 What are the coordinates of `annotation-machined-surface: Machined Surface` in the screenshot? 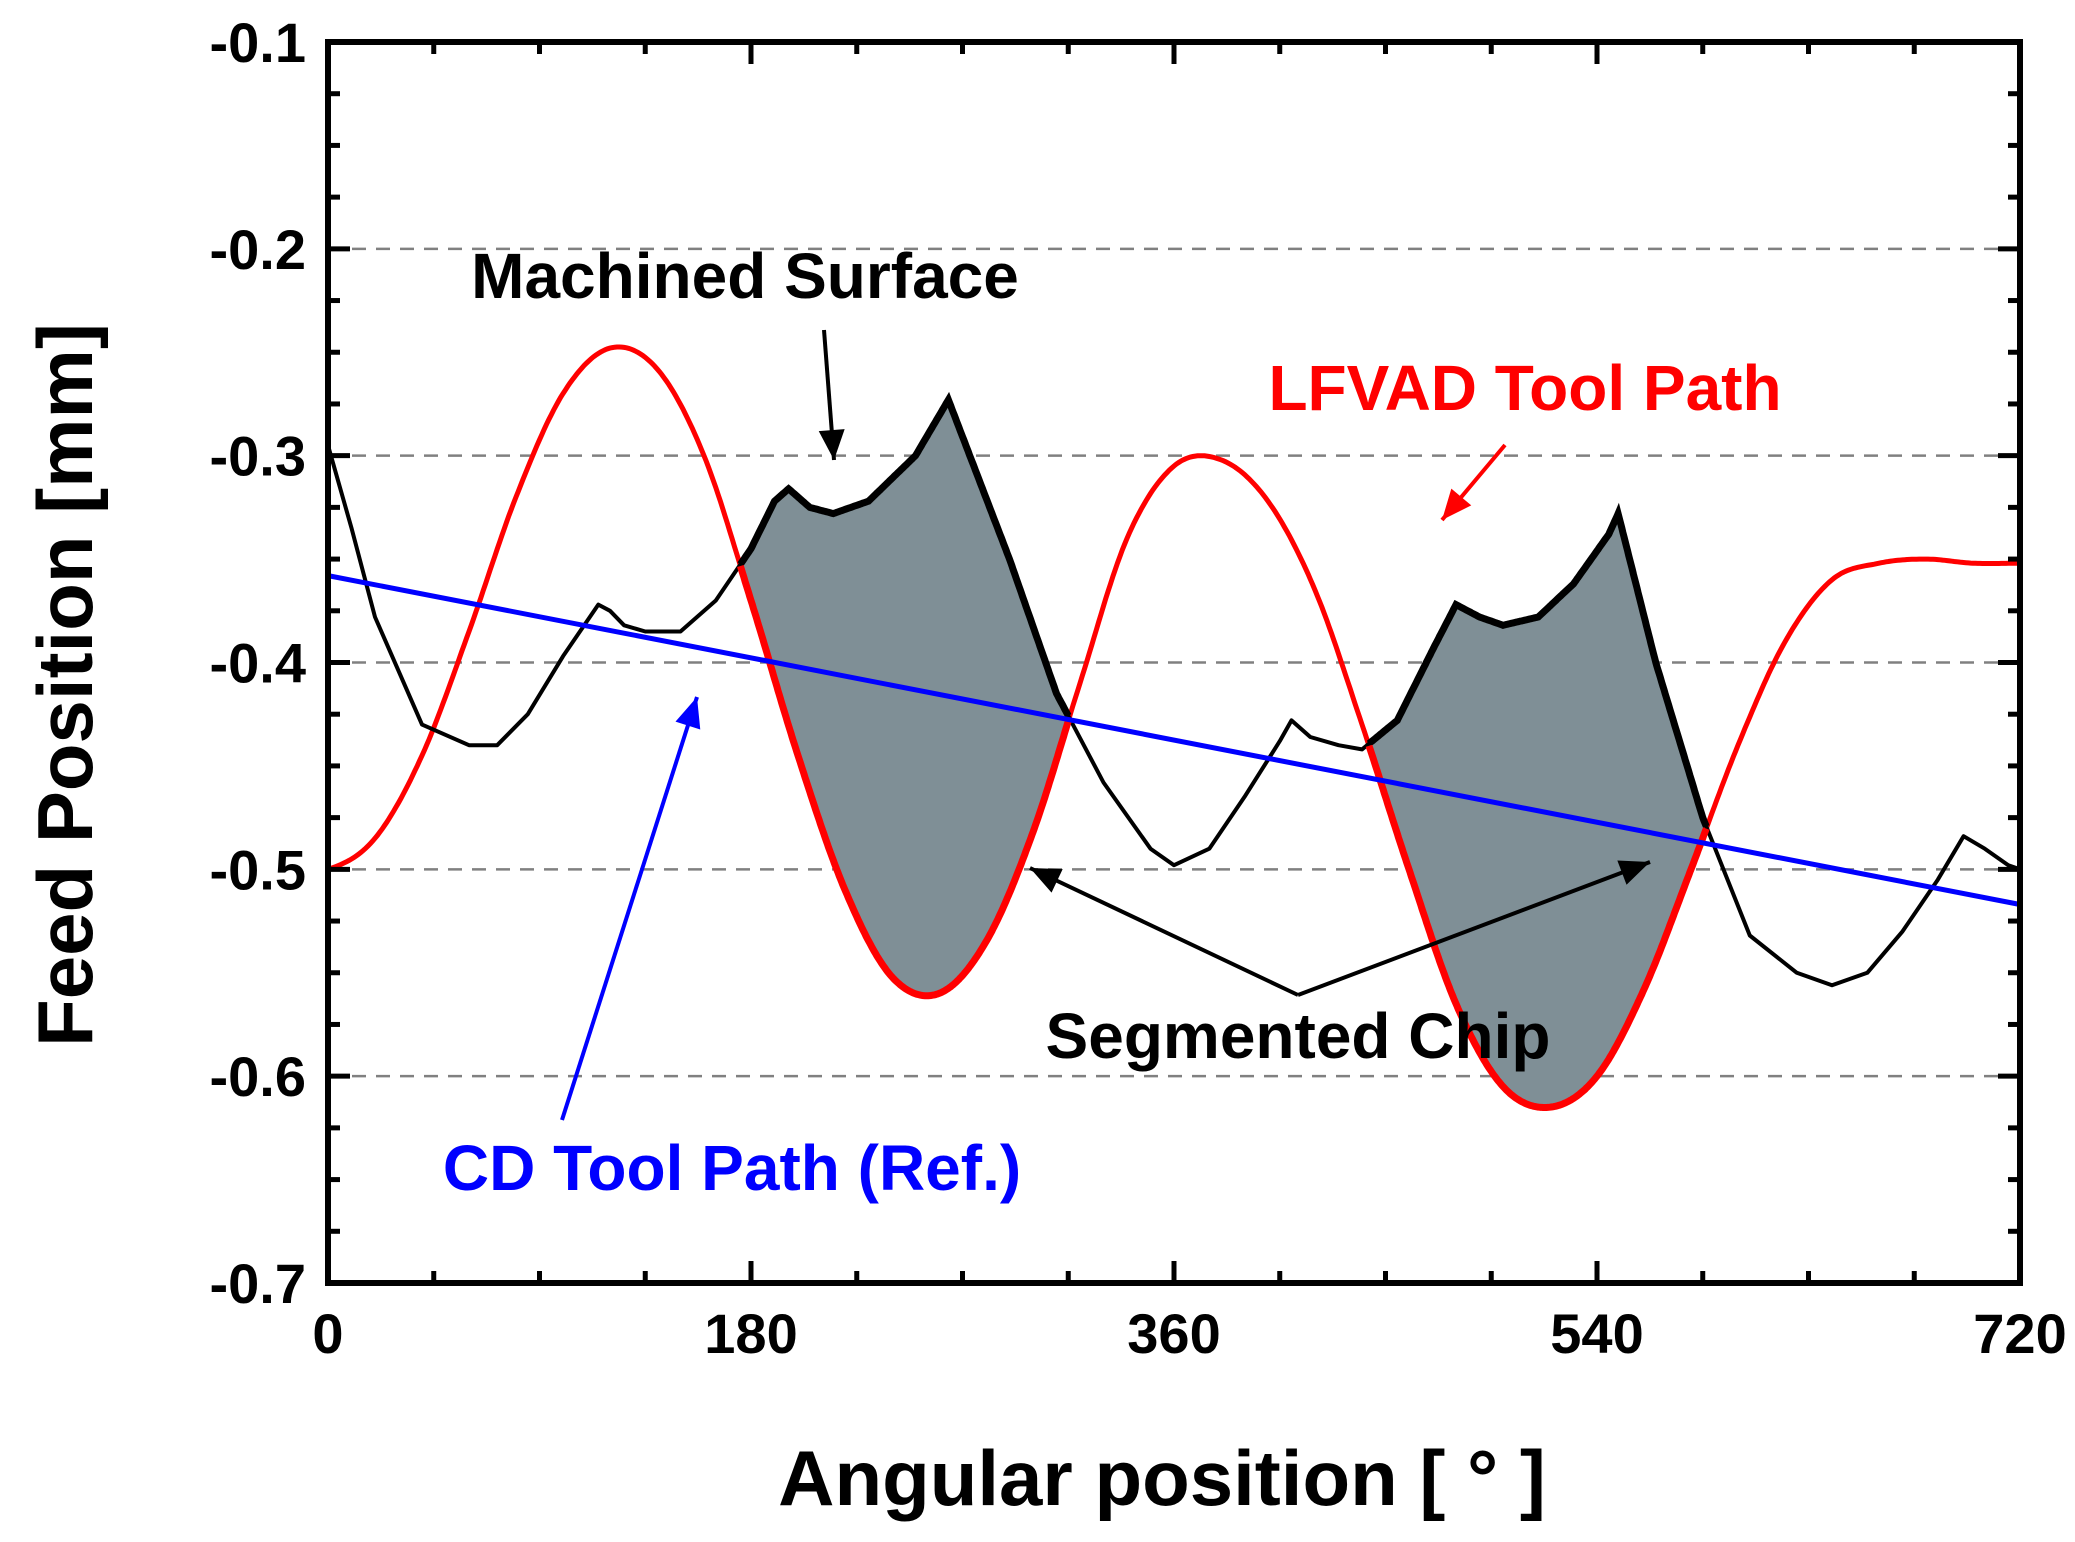 It's located at (745, 276).